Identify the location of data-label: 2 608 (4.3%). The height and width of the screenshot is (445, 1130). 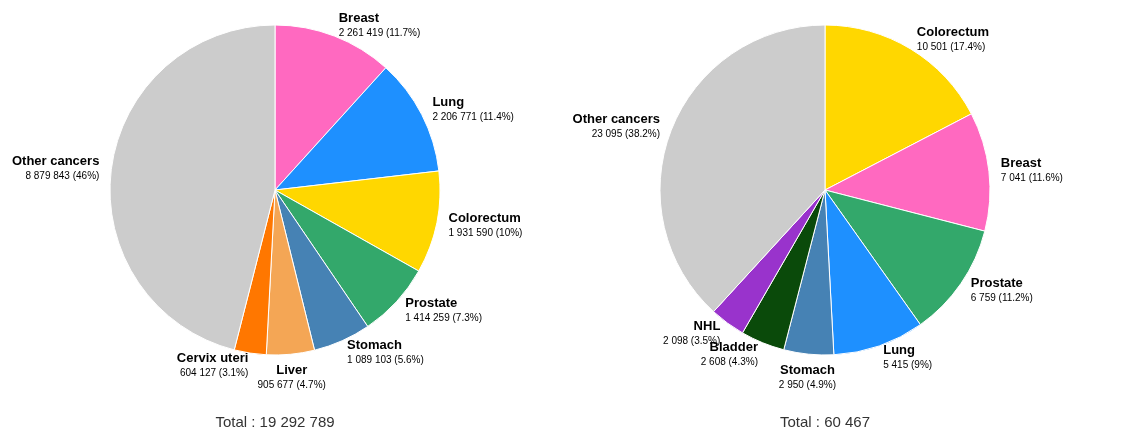
(729, 361).